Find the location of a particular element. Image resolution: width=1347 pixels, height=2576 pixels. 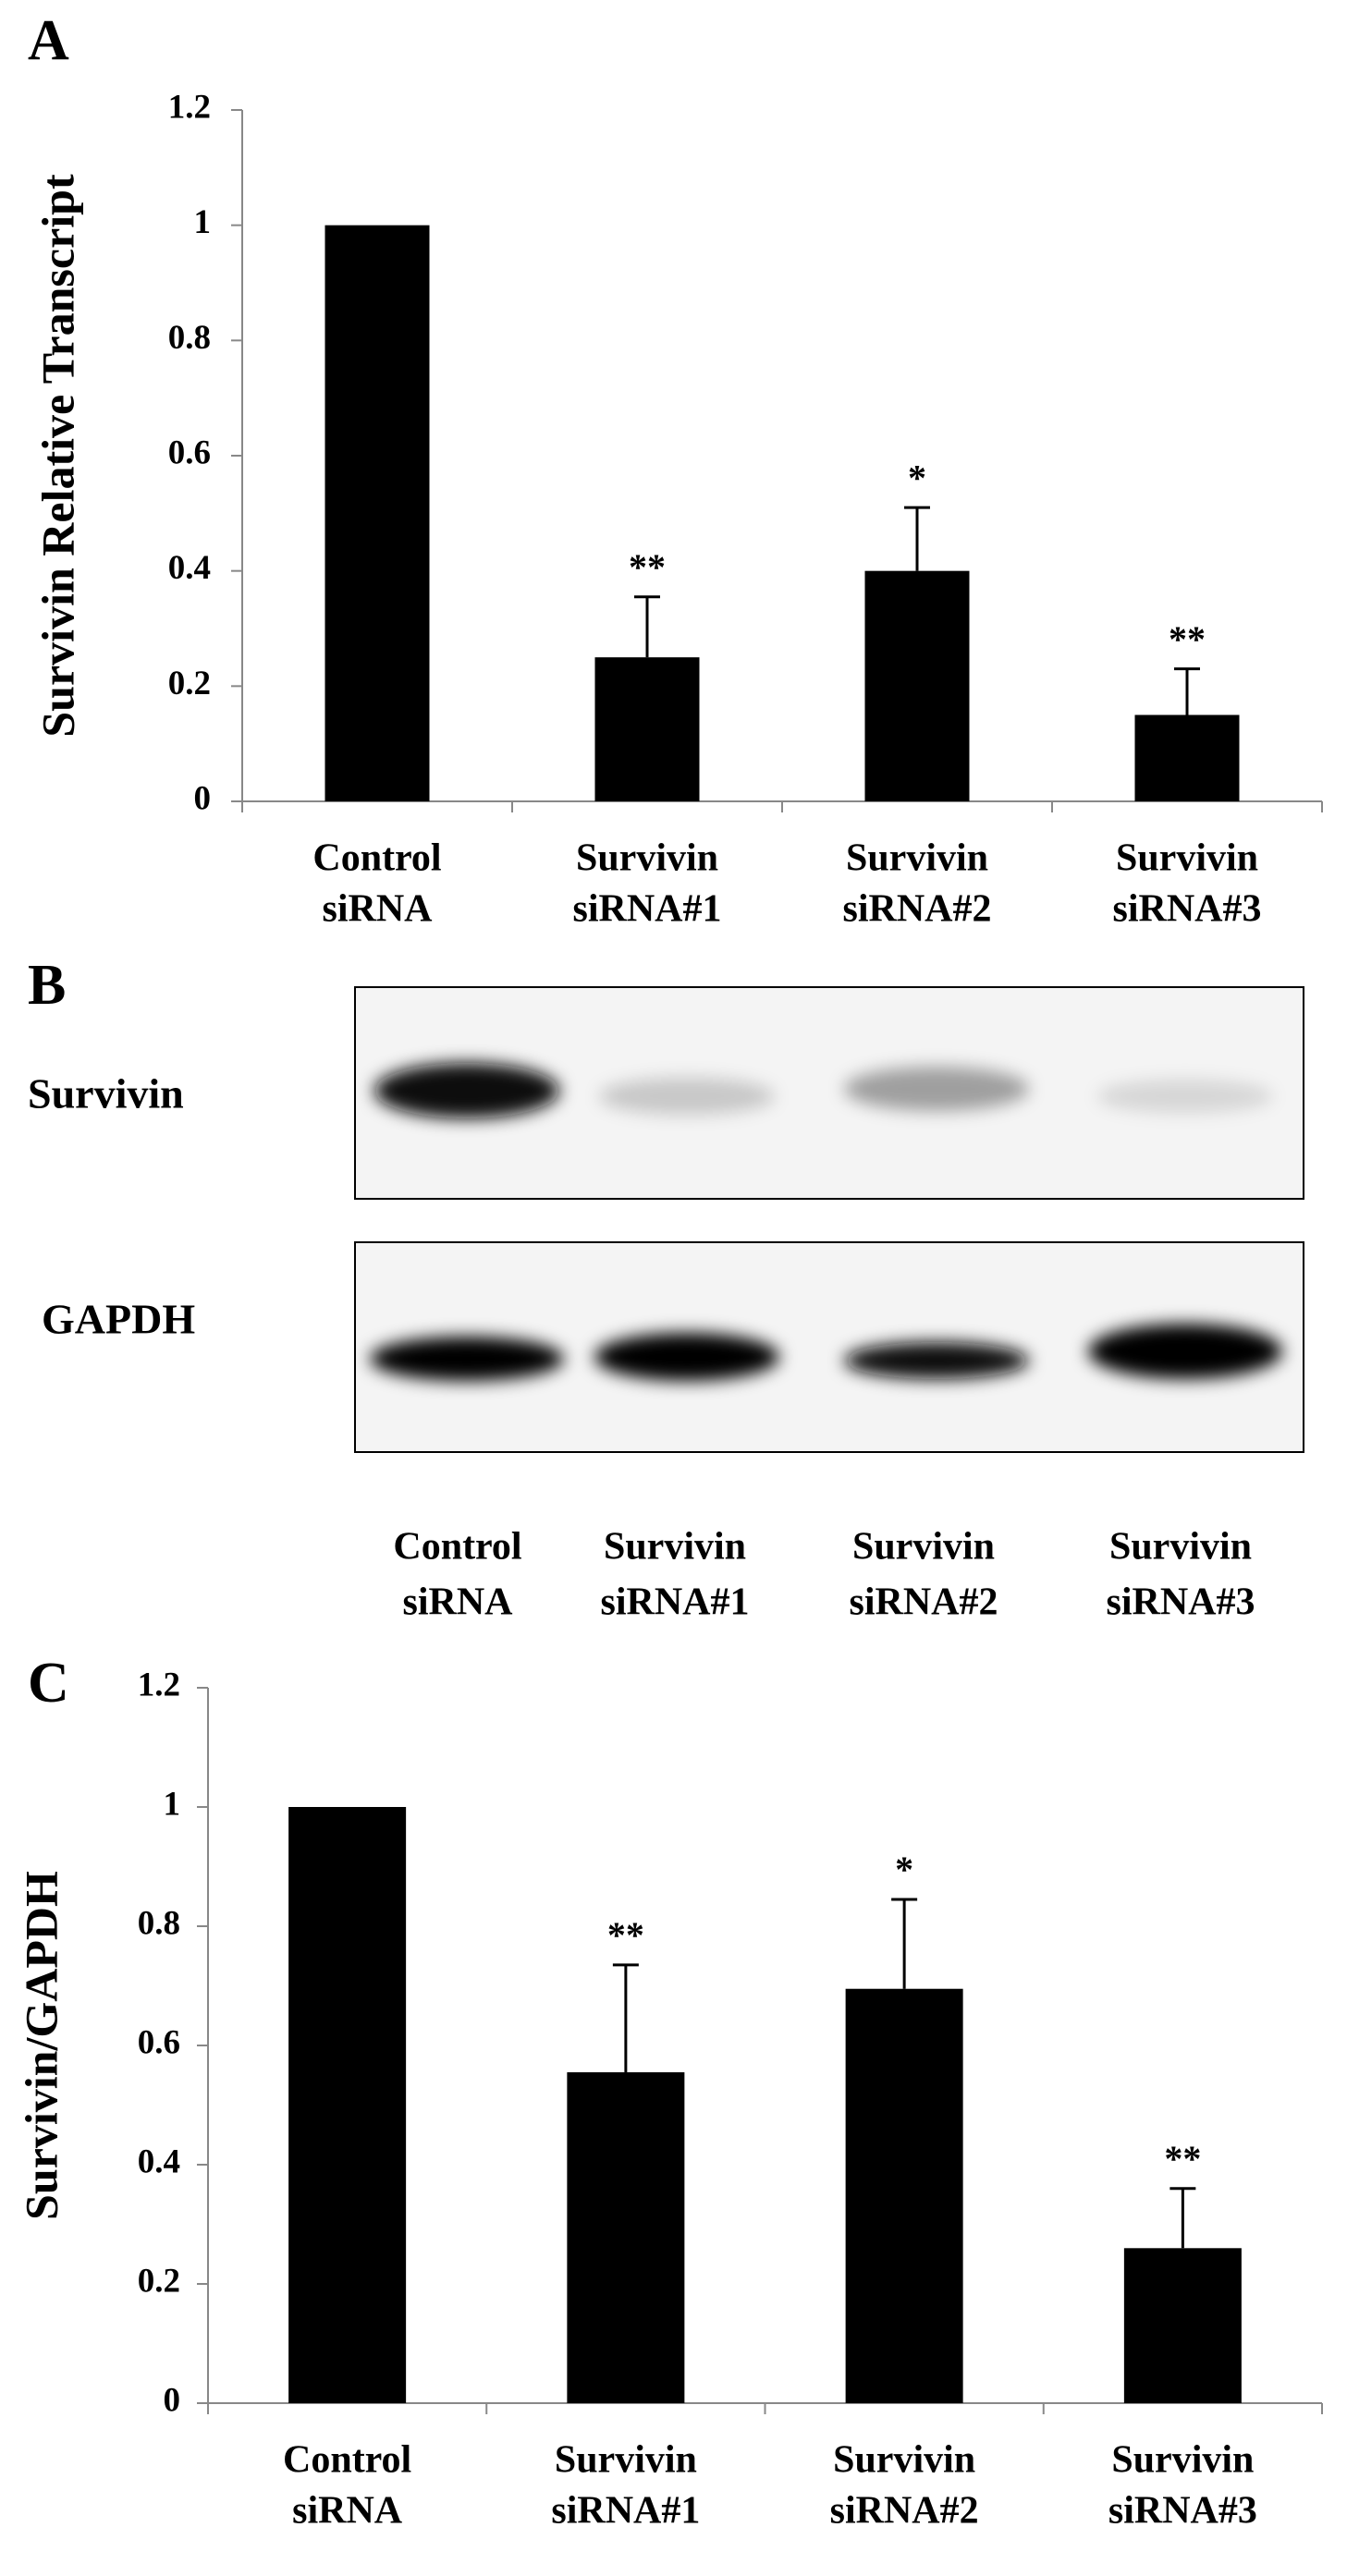

y-axis-label: Survivin Relative Transcript is located at coordinates (57, 456).